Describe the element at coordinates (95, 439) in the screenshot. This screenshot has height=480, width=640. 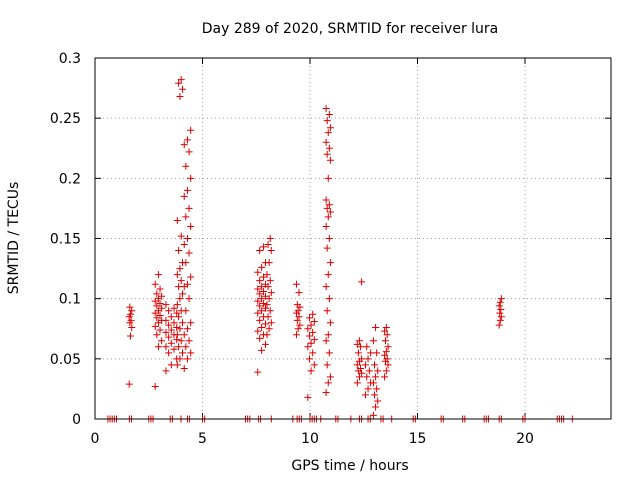
I see `x-tick-label: 0` at that location.